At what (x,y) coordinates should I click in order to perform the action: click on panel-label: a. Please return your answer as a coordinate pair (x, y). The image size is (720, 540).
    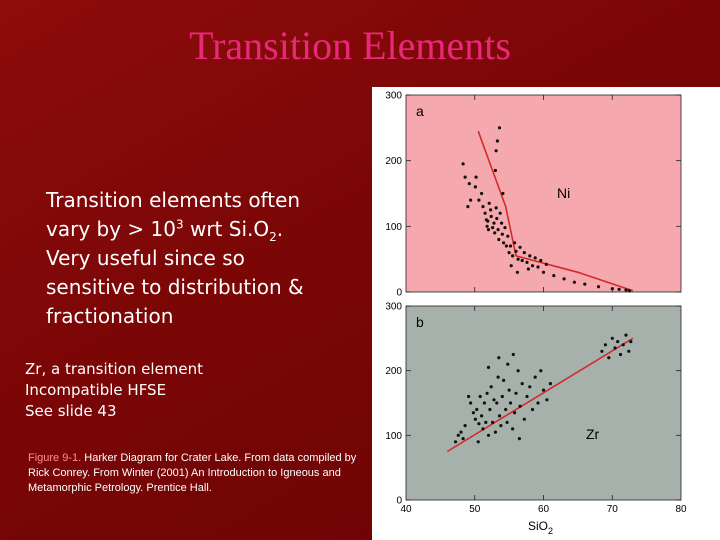
    Looking at the image, I should click on (420, 111).